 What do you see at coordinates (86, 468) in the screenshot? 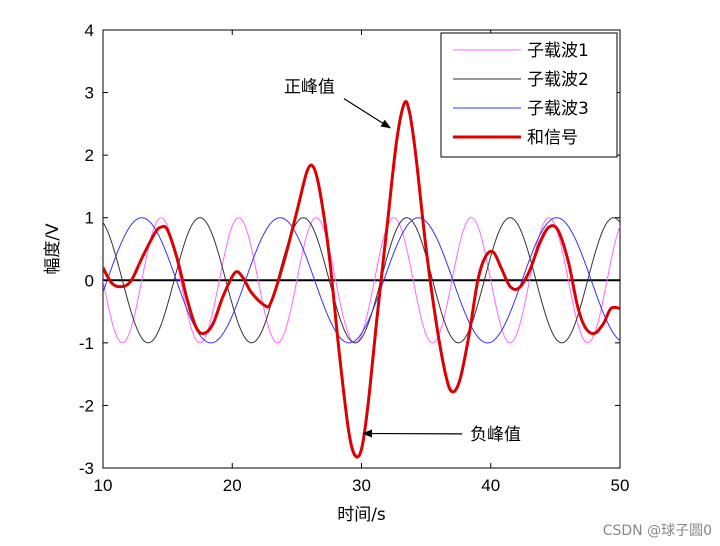
I see `y-tick-label: -3` at bounding box center [86, 468].